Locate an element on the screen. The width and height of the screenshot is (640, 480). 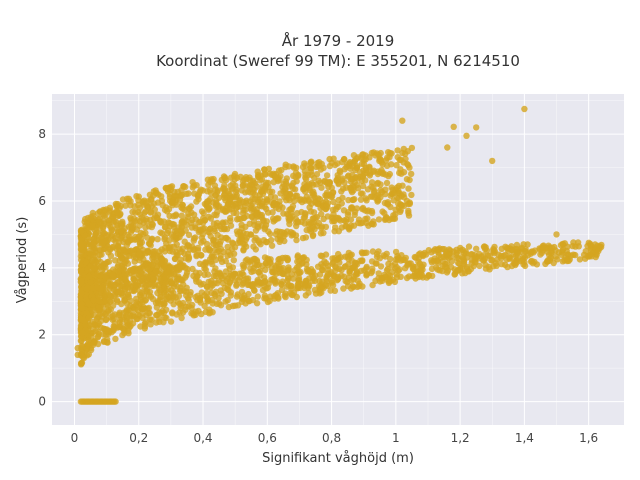
y-tick-label: 0 is located at coordinates (42, 402).